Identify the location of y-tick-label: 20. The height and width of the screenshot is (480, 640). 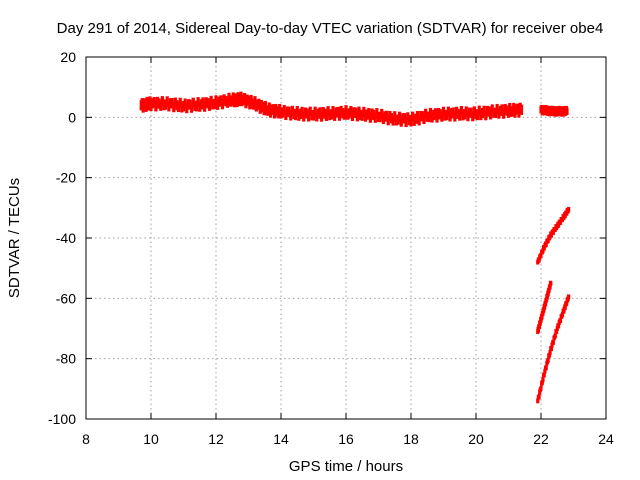
(68, 57).